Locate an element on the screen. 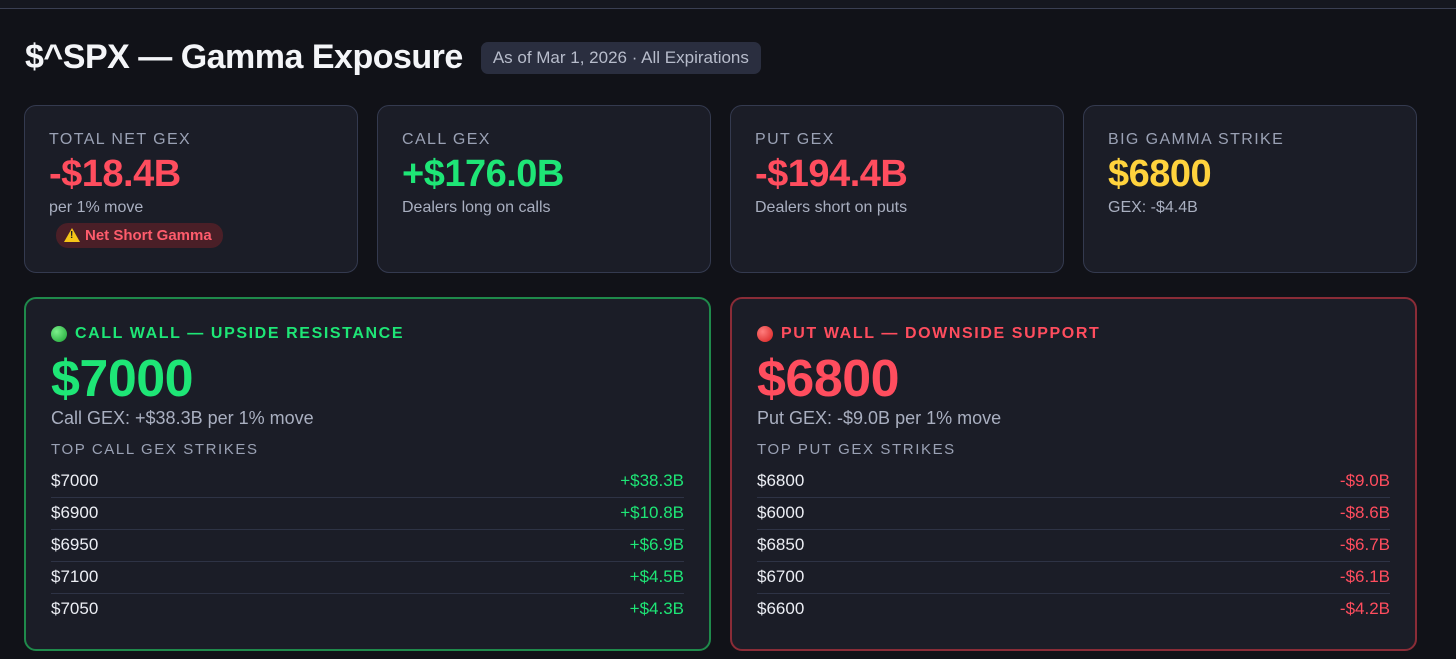 This screenshot has width=1456, height=659. list-item: $6900 +$10.8B is located at coordinates (367, 514).